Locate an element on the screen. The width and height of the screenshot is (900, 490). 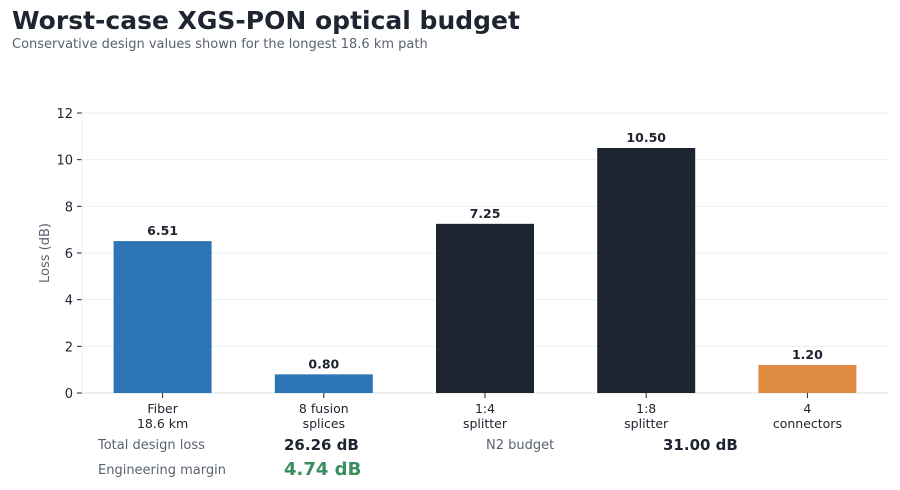
y-tick-label: 6 is located at coordinates (69, 254).